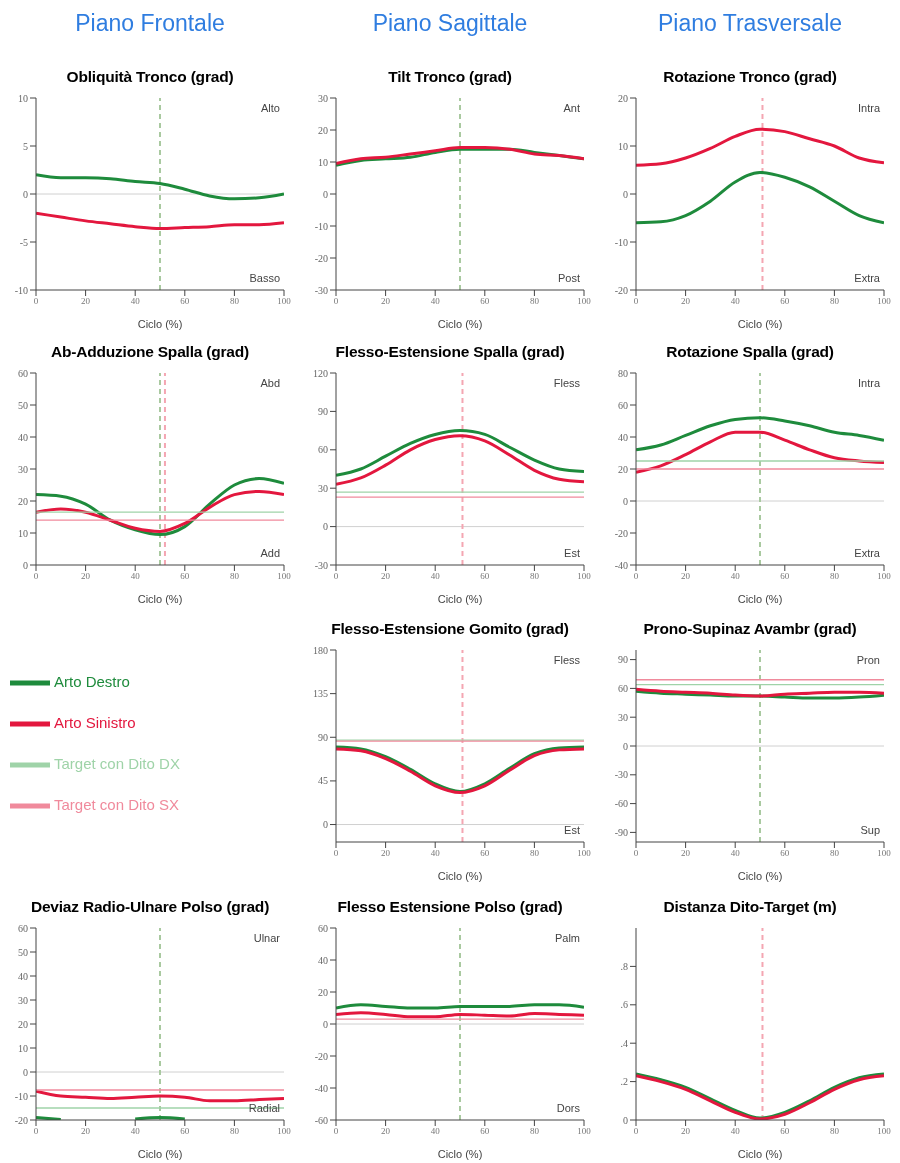 The width and height of the screenshot is (900, 1163). Describe the element at coordinates (270, 383) in the screenshot. I see `annotation: Abd` at that location.